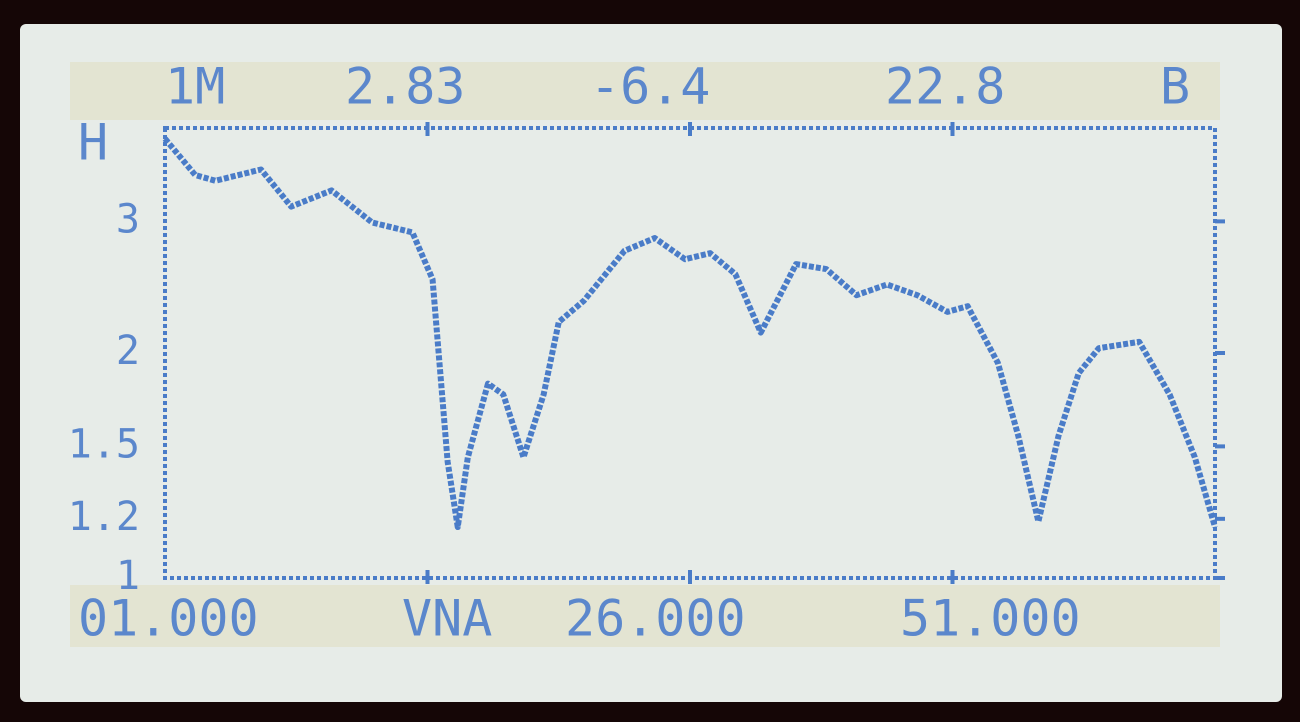 Image resolution: width=1300 pixels, height=722 pixels. Describe the element at coordinates (405, 87) in the screenshot. I see `header-readout: 2.83` at that location.